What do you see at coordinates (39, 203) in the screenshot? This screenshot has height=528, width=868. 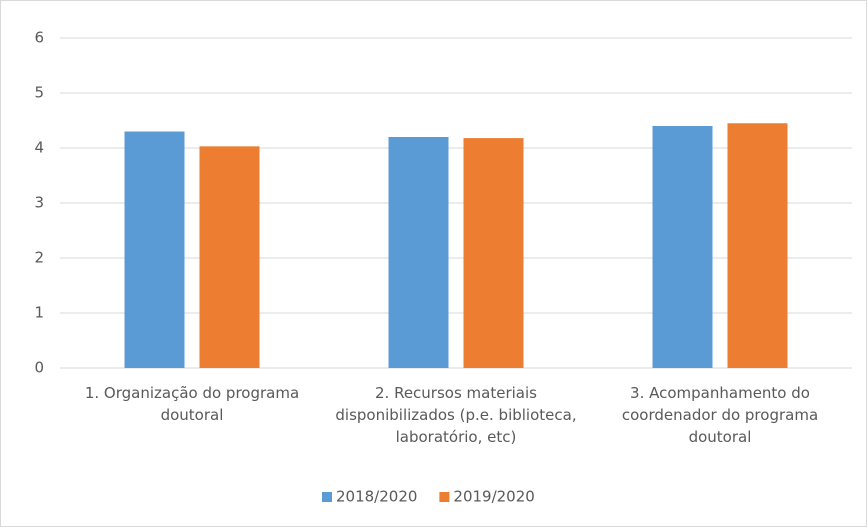 I see `y-tick-label: 3` at bounding box center [39, 203].